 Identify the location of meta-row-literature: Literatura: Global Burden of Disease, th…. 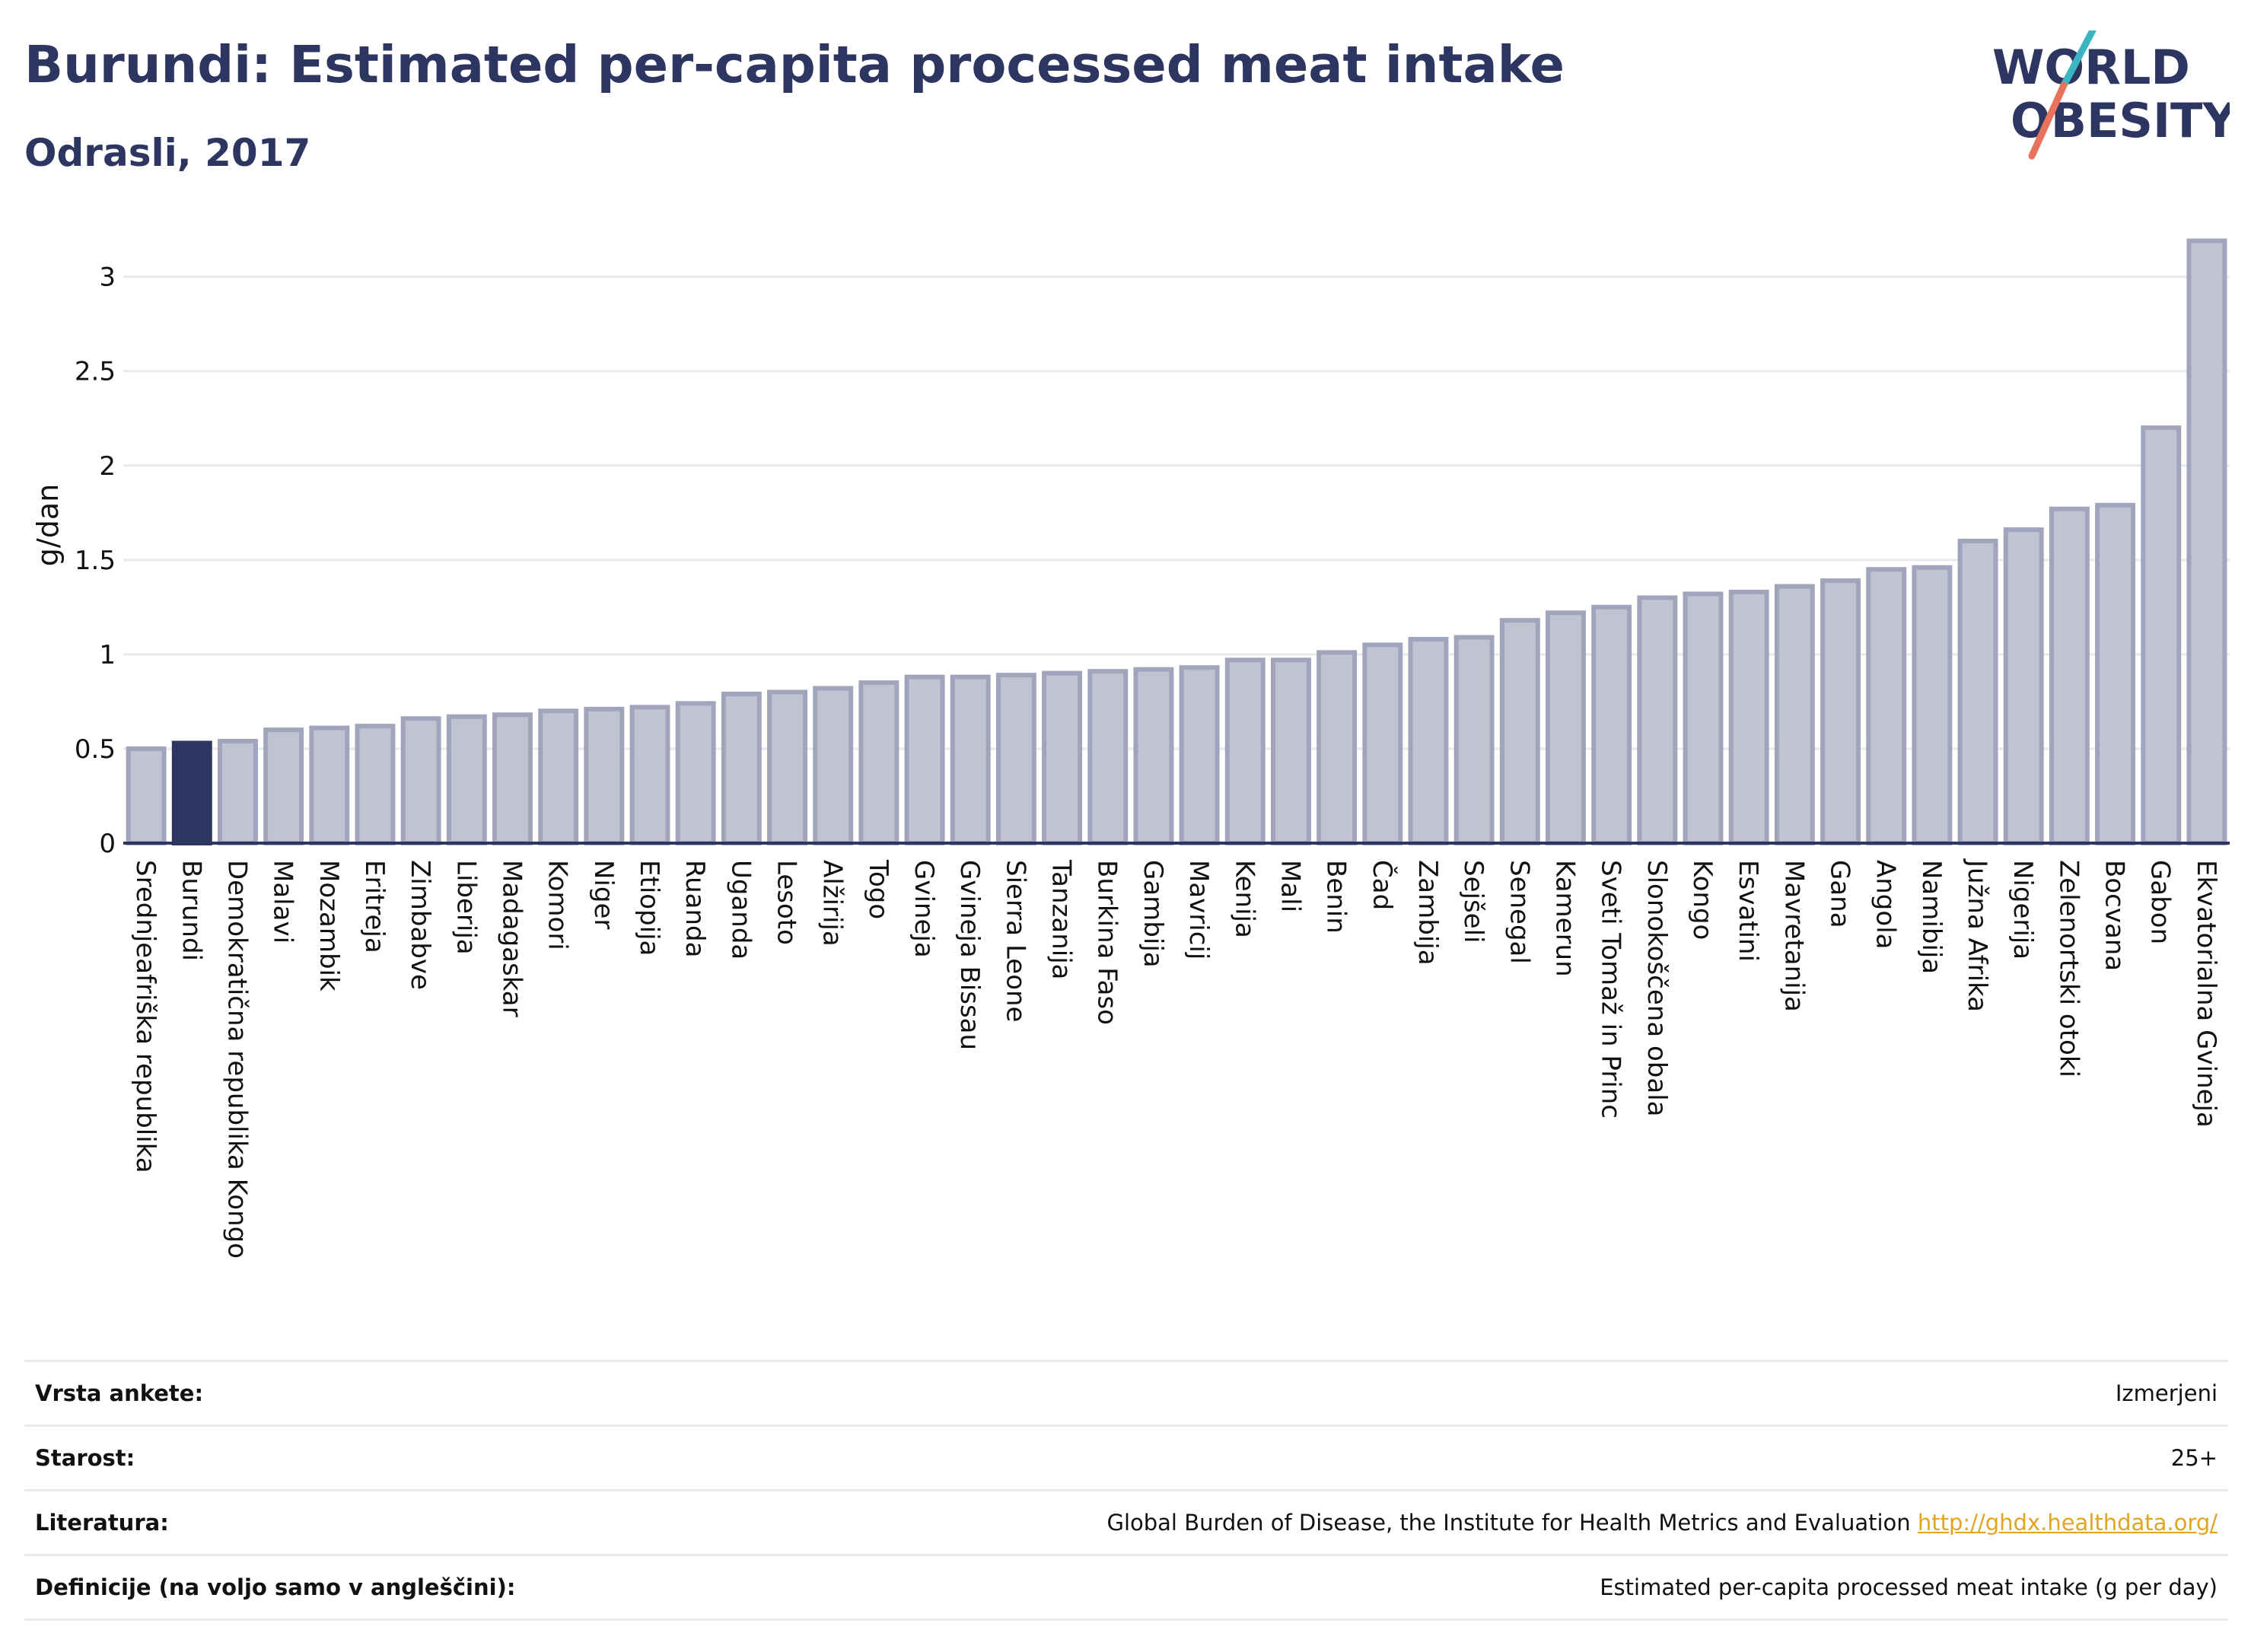
(1126, 1521).